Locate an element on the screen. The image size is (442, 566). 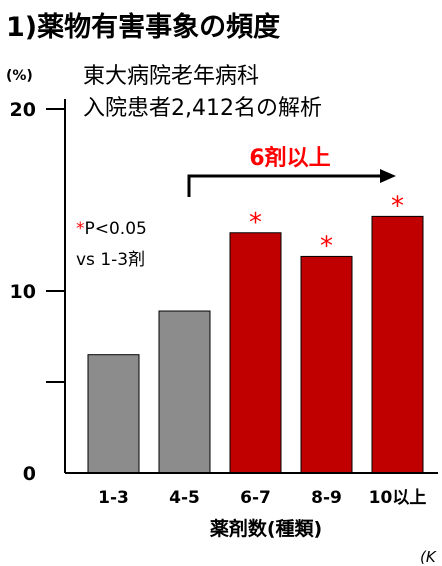
note-pvalue: P<0.05 is located at coordinates (116, 229).